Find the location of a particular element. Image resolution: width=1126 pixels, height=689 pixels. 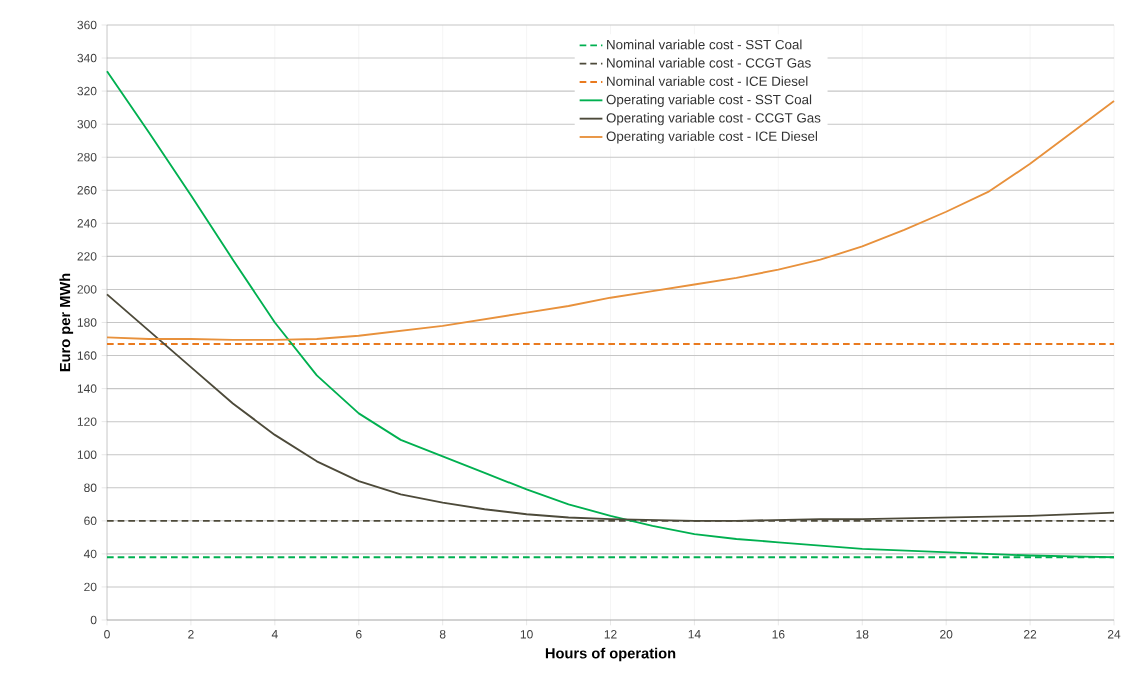

x-tick-label: 14 is located at coordinates (694, 634).